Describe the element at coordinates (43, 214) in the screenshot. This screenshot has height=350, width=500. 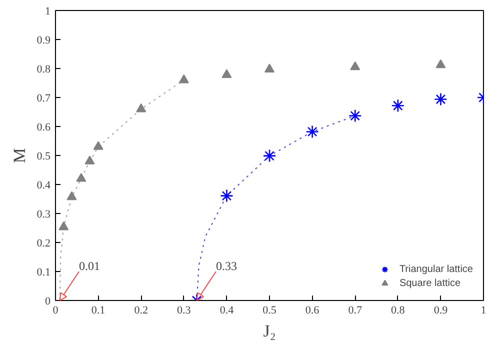
I see `y-tick-label: 0.3` at that location.